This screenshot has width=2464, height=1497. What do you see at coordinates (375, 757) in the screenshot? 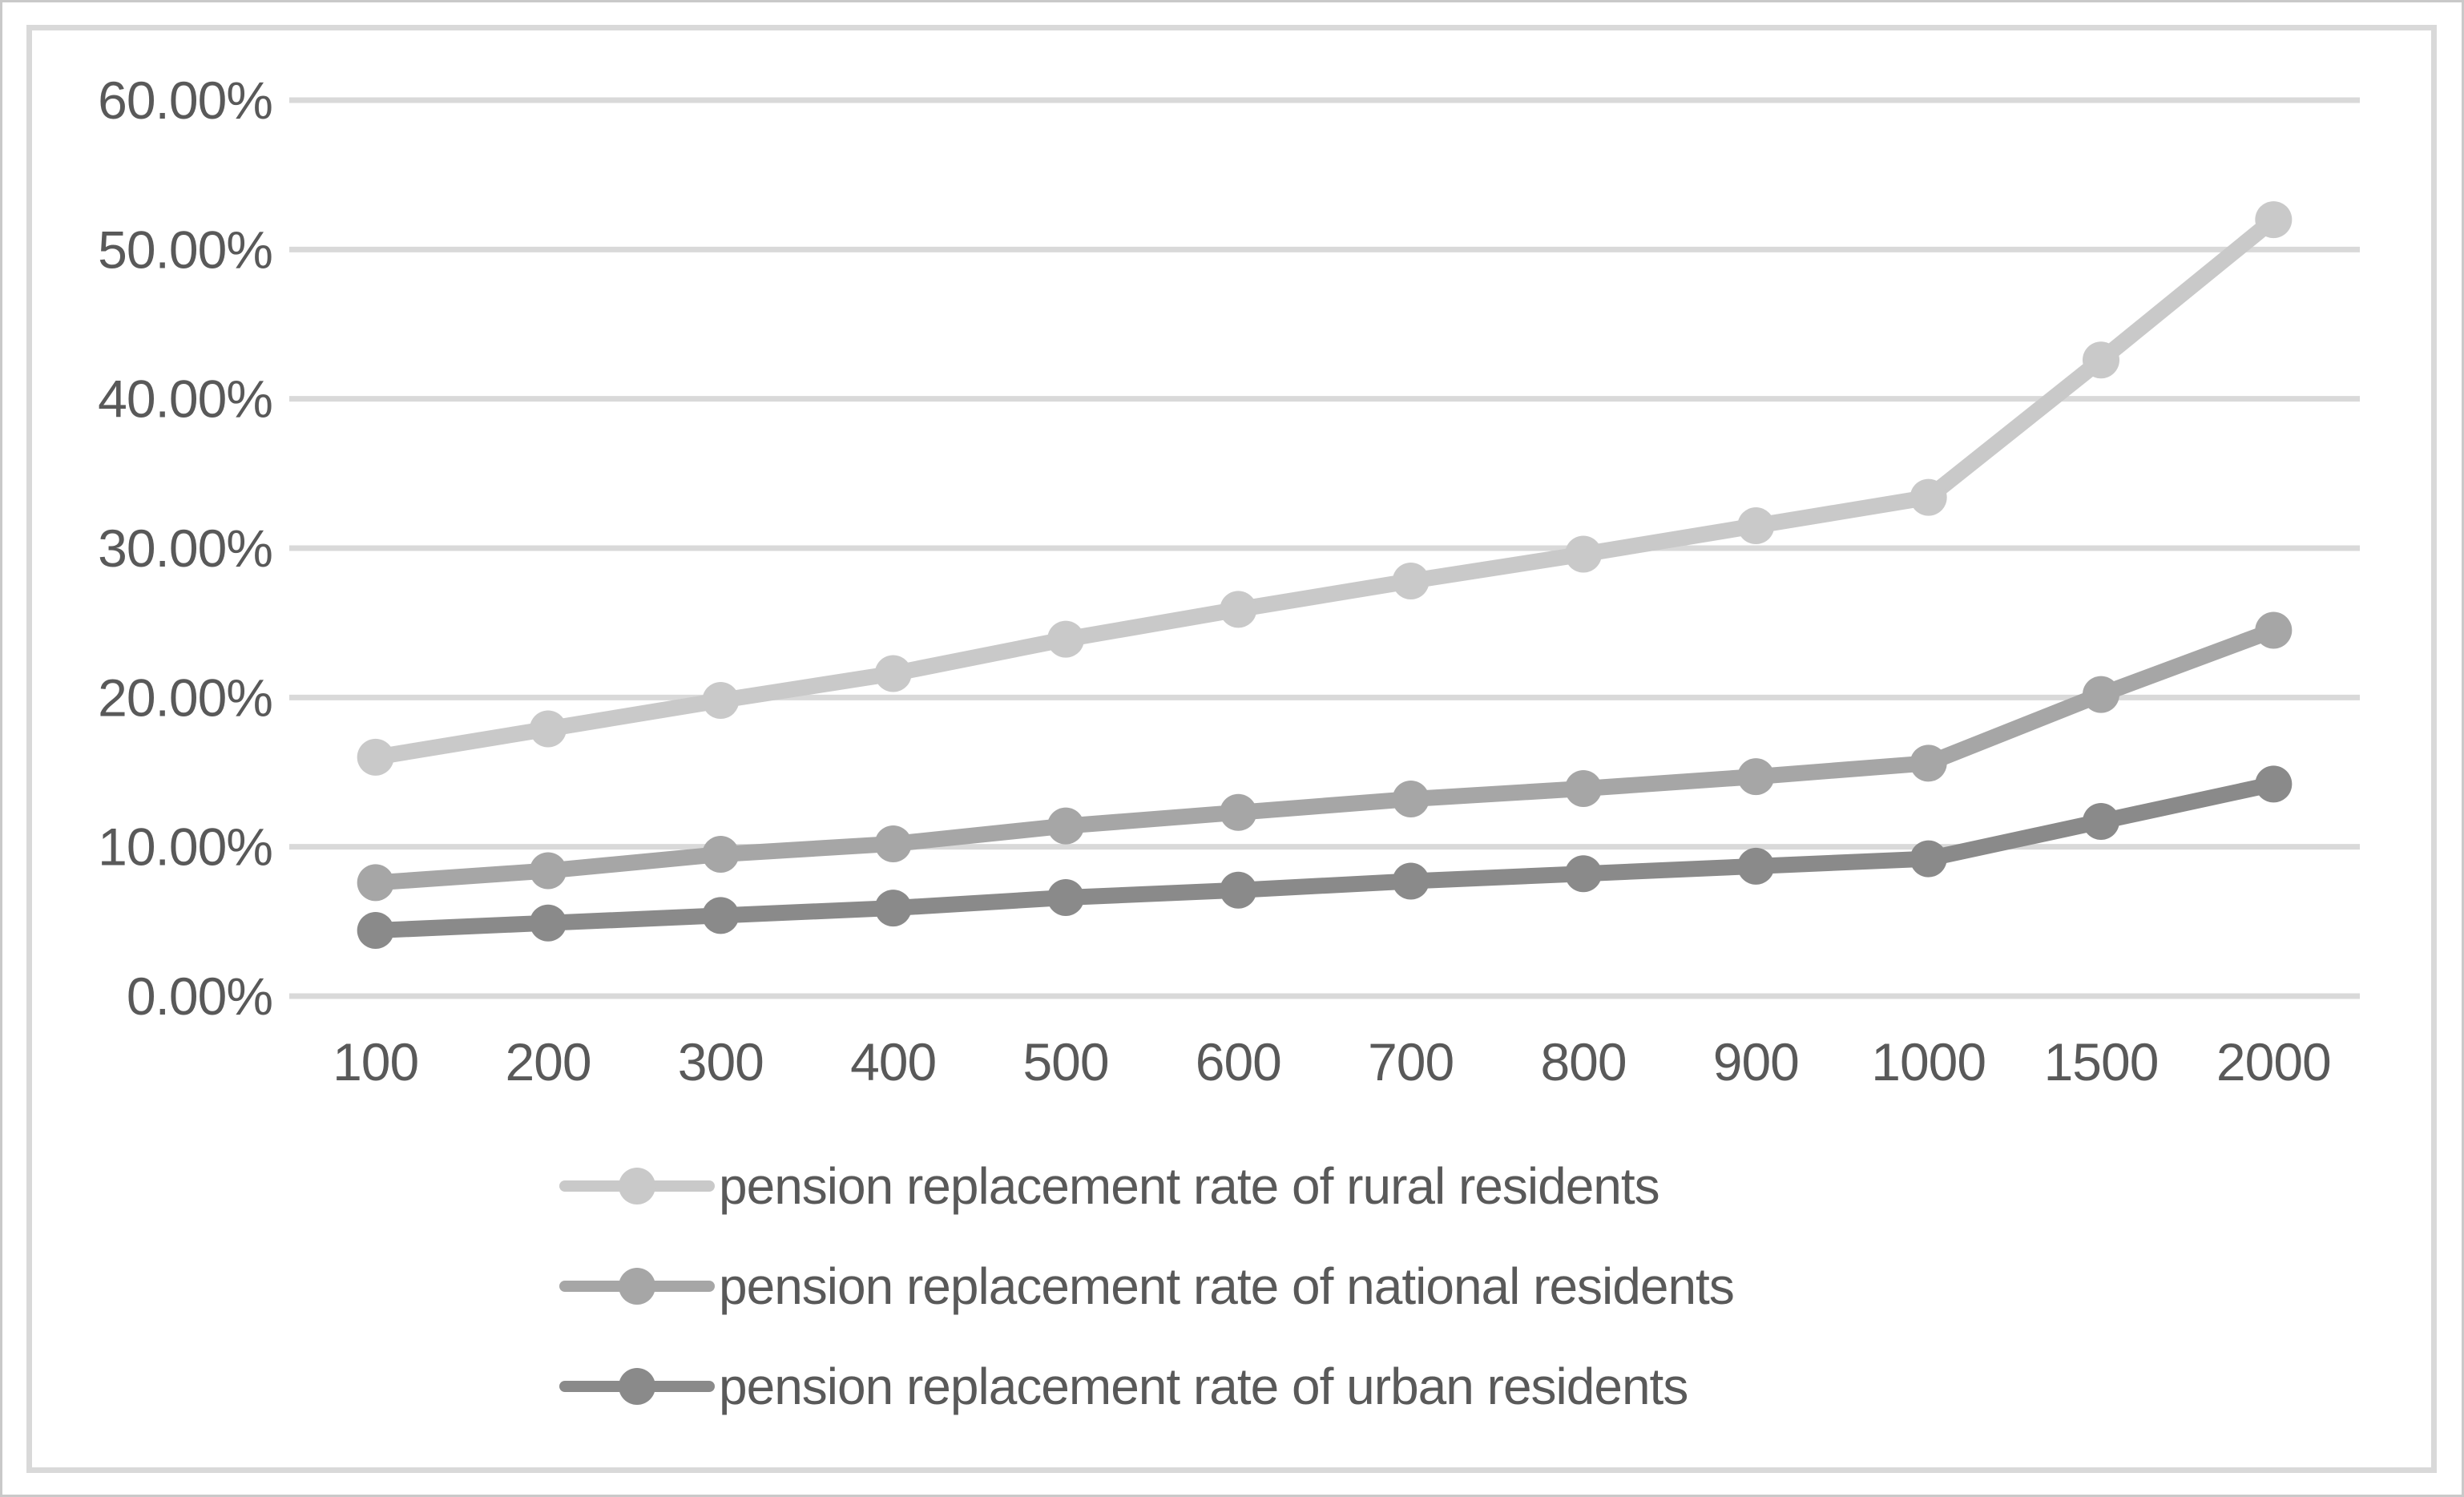
I see `data-point-series0-x100` at bounding box center [375, 757].